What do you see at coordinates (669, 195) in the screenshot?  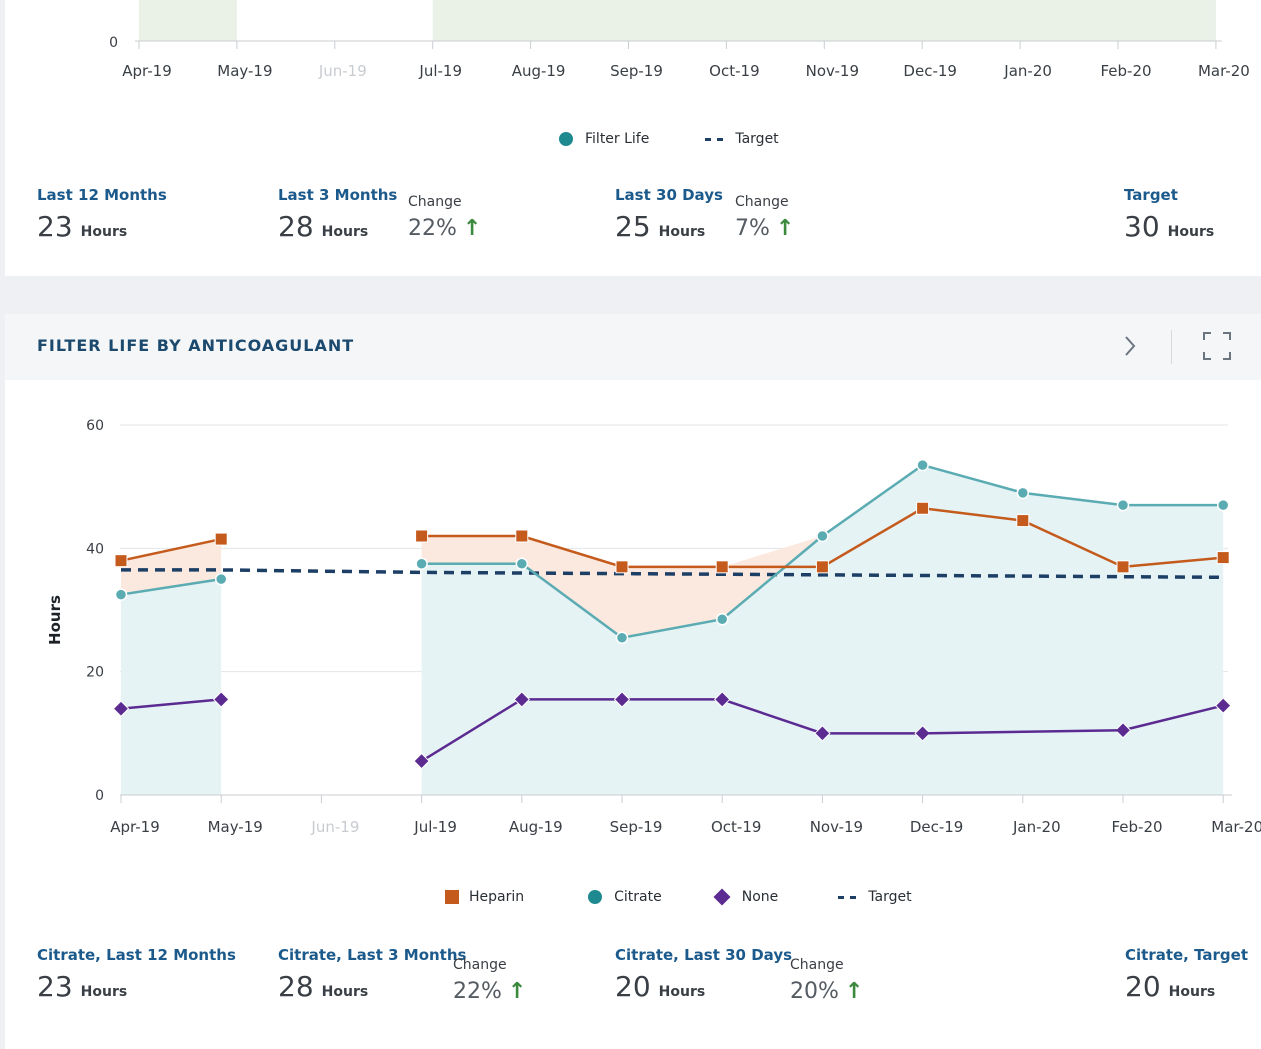 I see `stat-label: Last 30 Days` at bounding box center [669, 195].